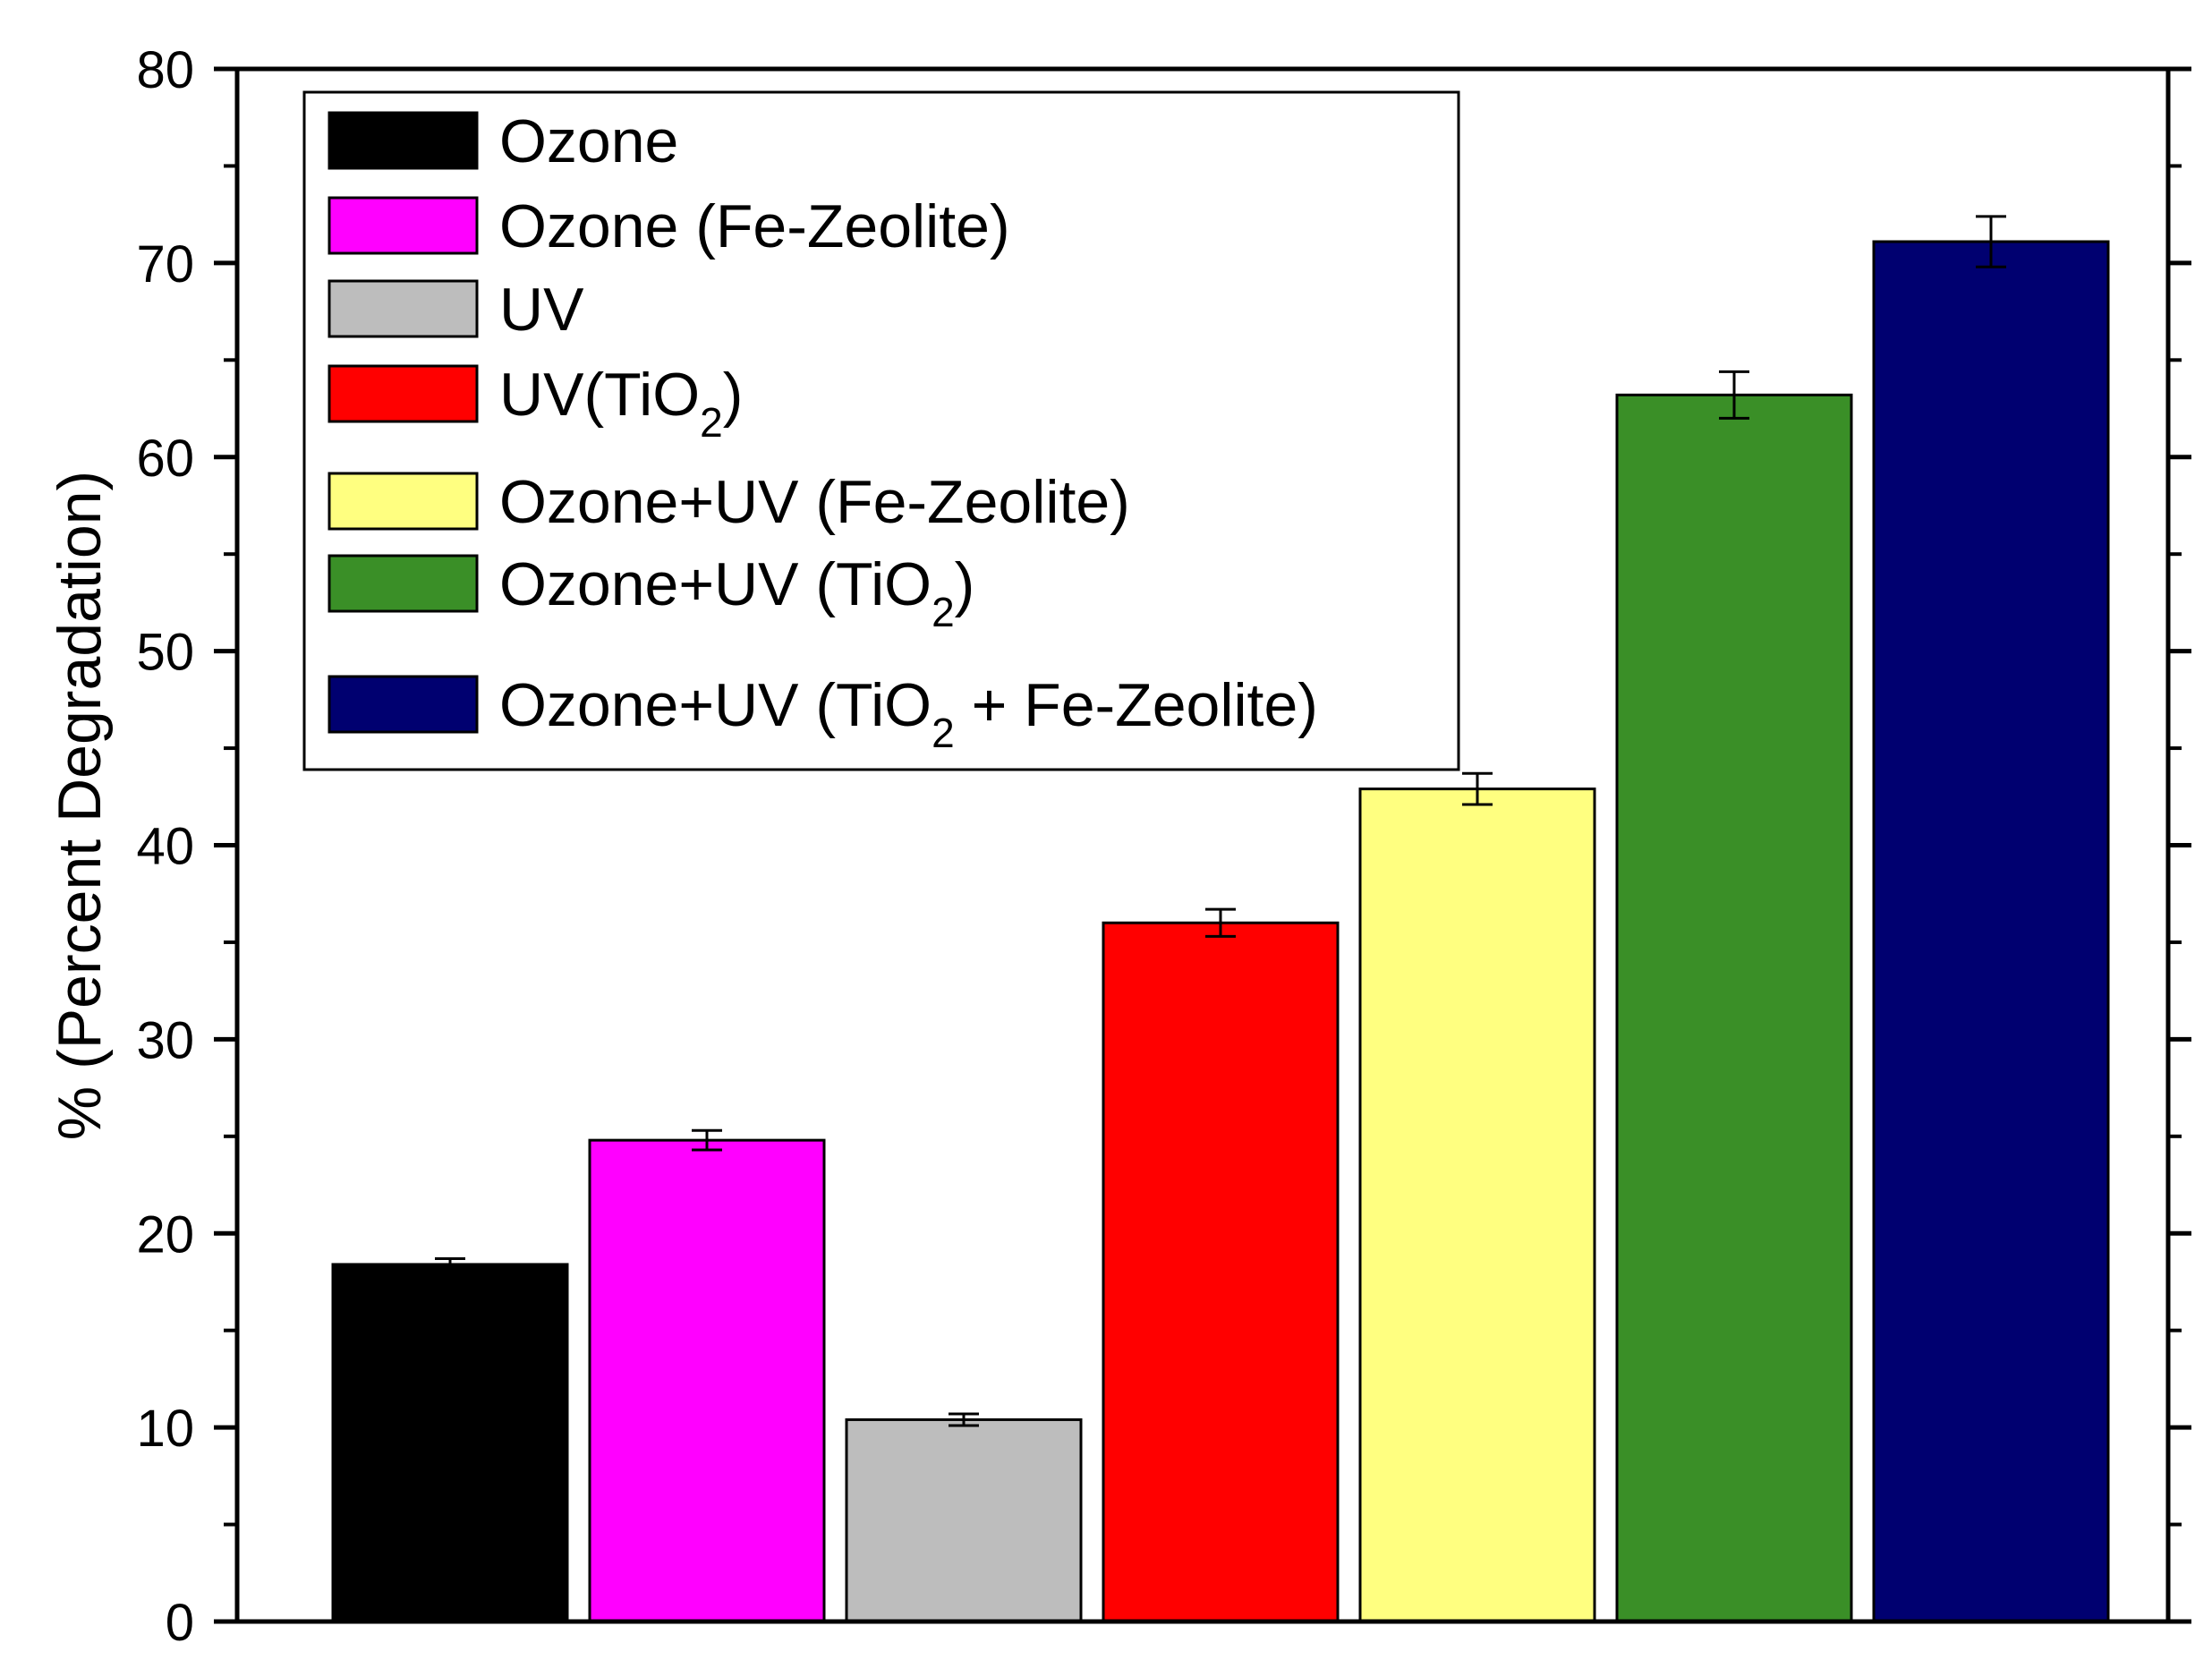 Image resolution: width=2212 pixels, height=1677 pixels. I want to click on legend-label-2: Ozone (Fe-Zeolite), so click(754, 226).